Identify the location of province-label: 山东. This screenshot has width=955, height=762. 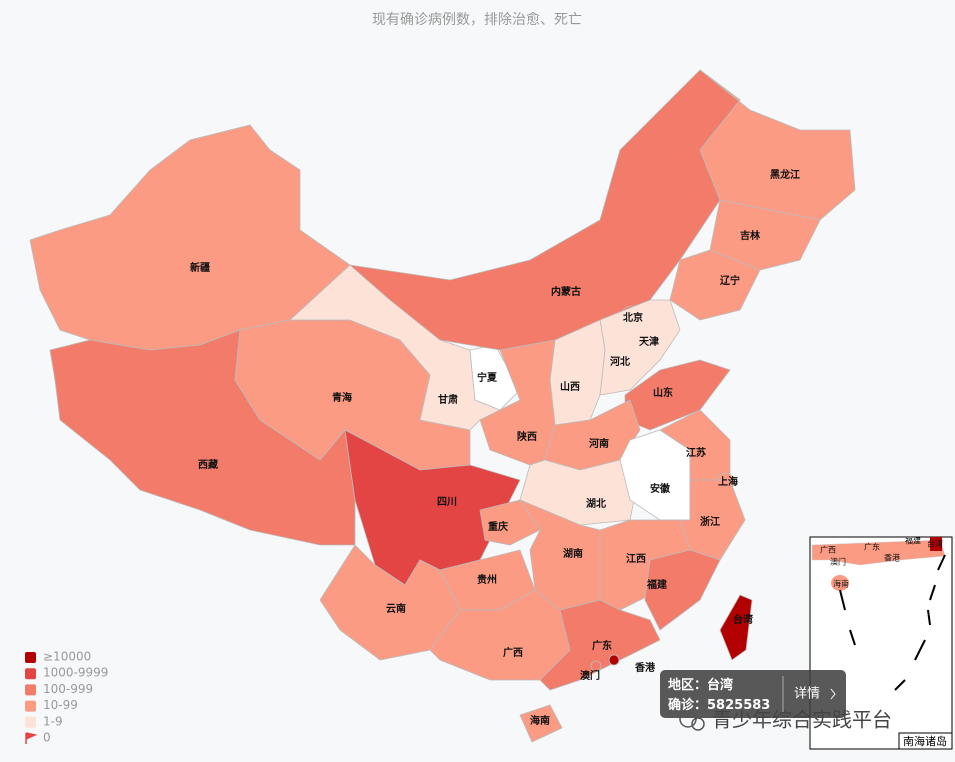
(663, 392).